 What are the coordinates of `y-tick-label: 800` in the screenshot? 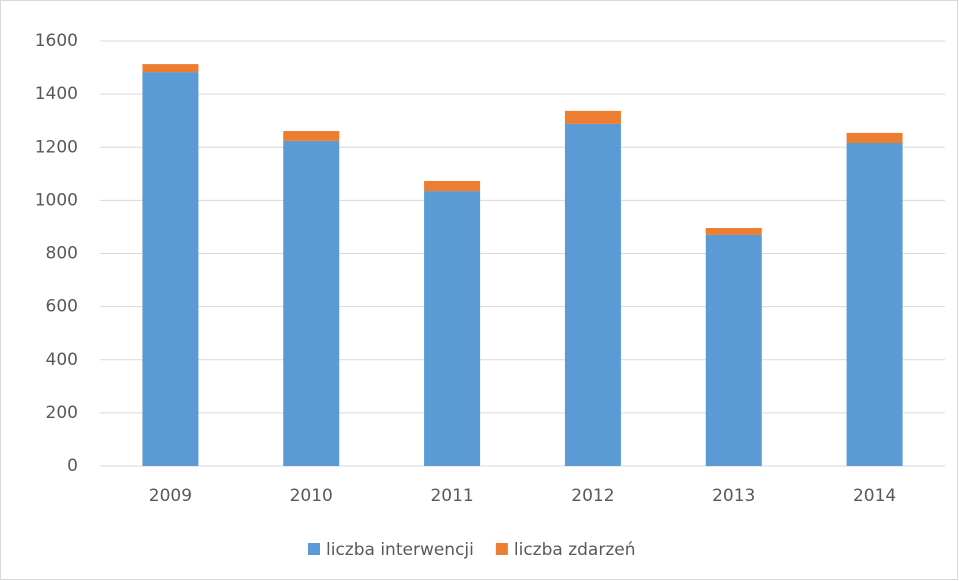 It's located at (62, 254).